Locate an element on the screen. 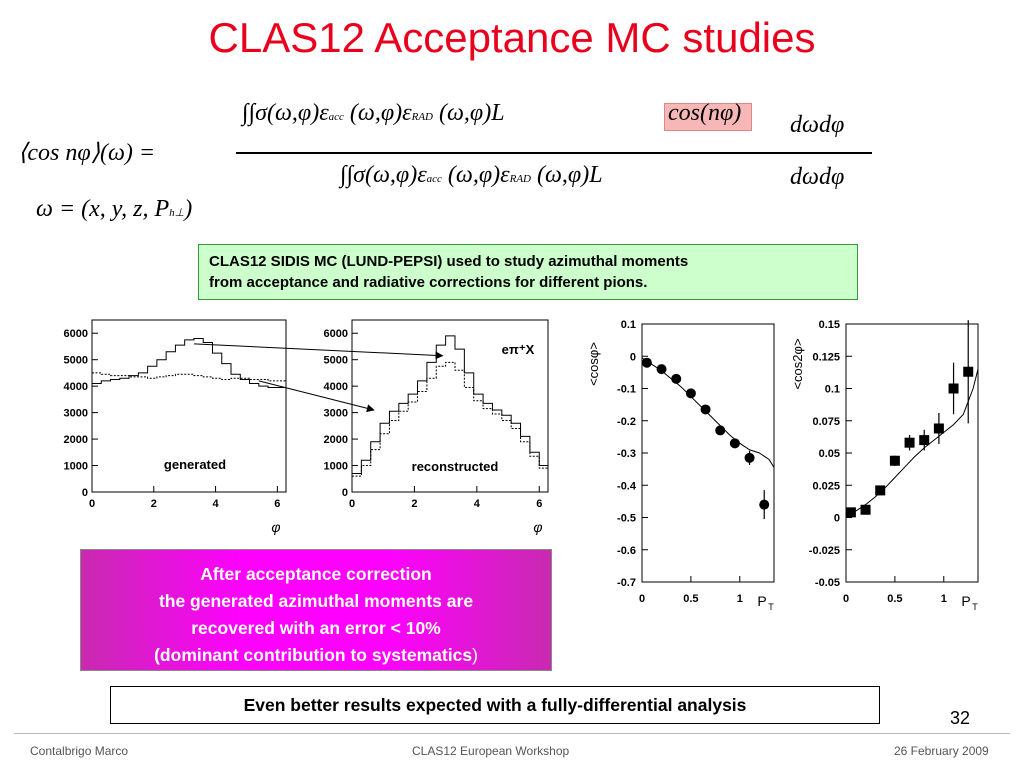 This screenshot has width=1024, height=768. histogram-label: reconstructed is located at coordinates (455, 466).